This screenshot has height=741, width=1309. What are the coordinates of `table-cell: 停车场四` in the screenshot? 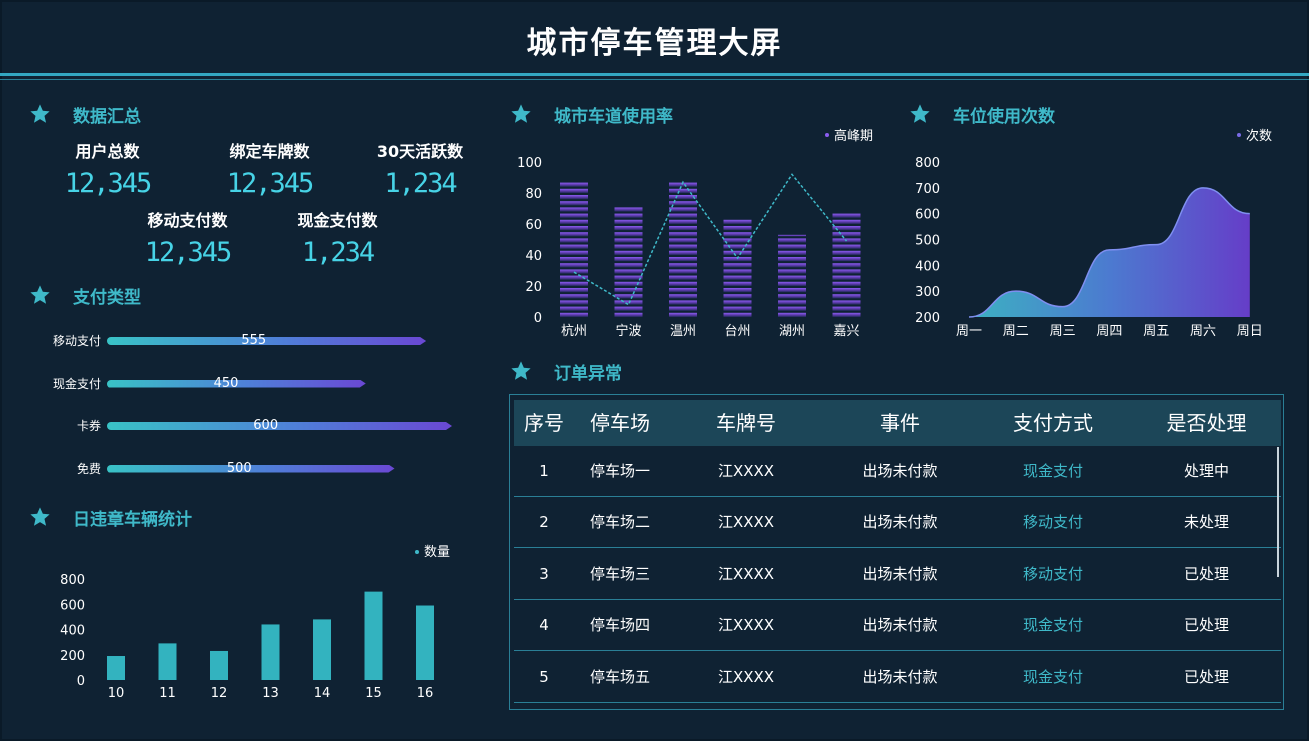 It's located at (619, 625).